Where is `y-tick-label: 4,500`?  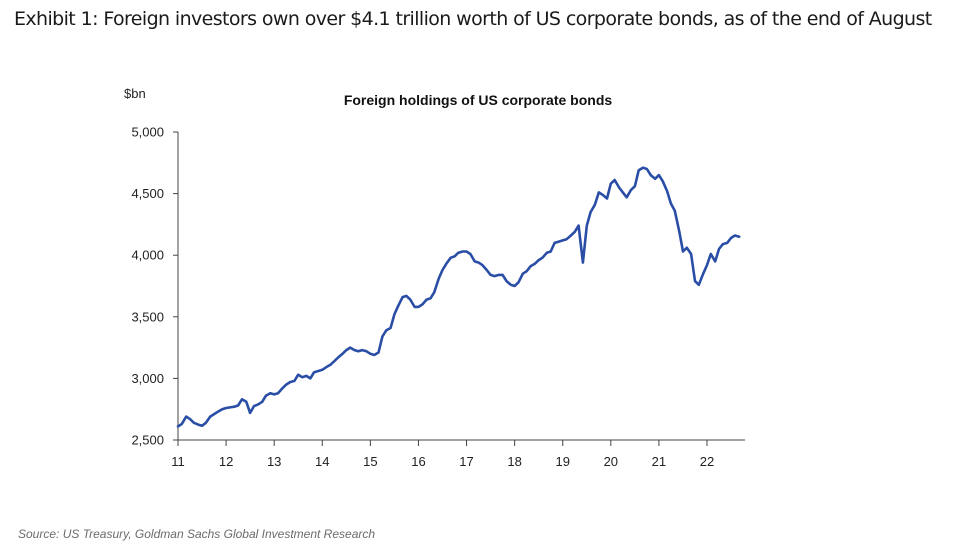 y-tick-label: 4,500 is located at coordinates (147, 193).